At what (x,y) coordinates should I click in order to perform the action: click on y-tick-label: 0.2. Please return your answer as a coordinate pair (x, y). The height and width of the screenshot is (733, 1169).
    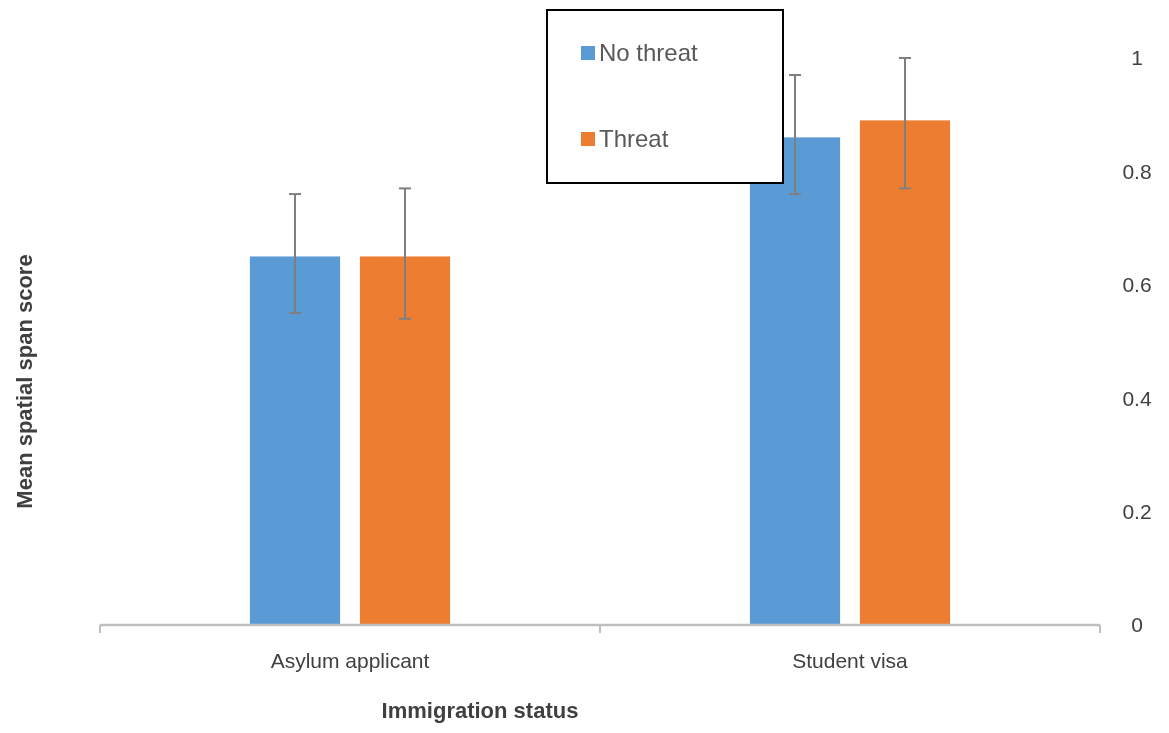
    Looking at the image, I should click on (1137, 511).